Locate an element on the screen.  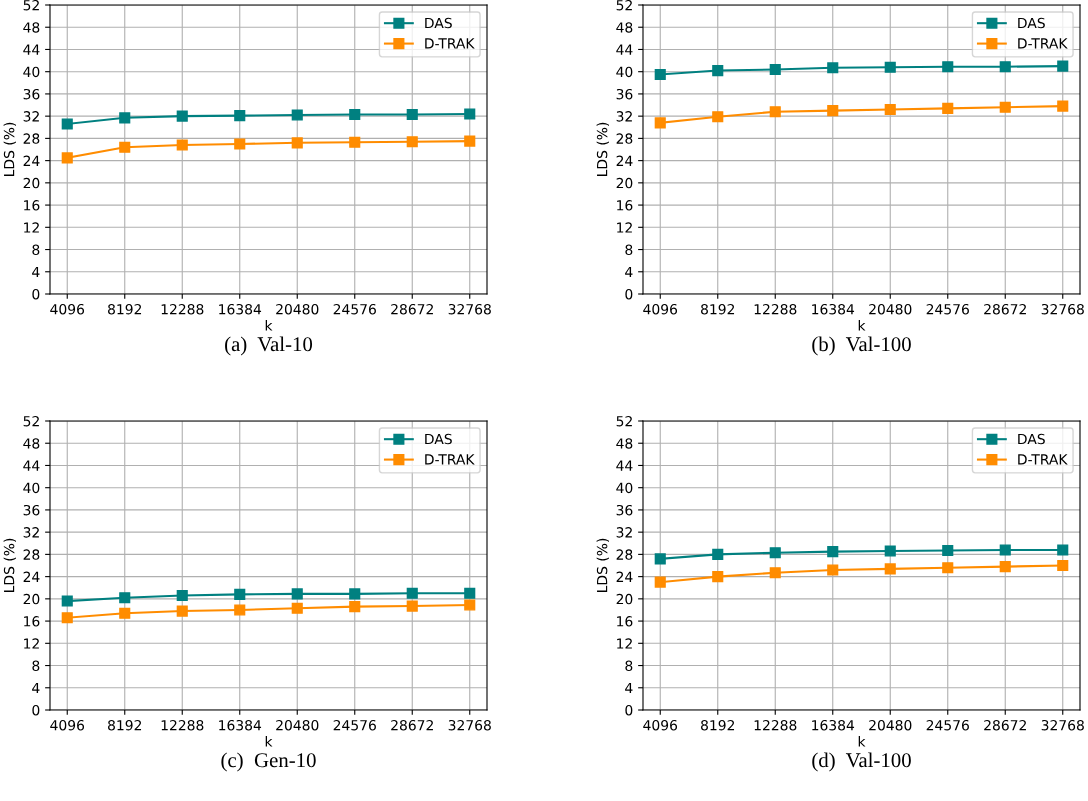
text: (d) Val-100 is located at coordinates (861, 762).